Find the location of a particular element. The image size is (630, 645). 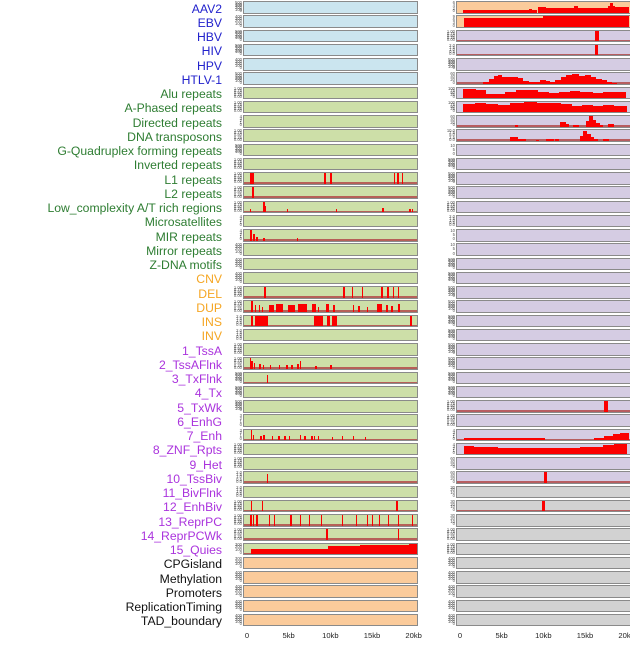

track-left-1-tssa is located at coordinates (330, 349).